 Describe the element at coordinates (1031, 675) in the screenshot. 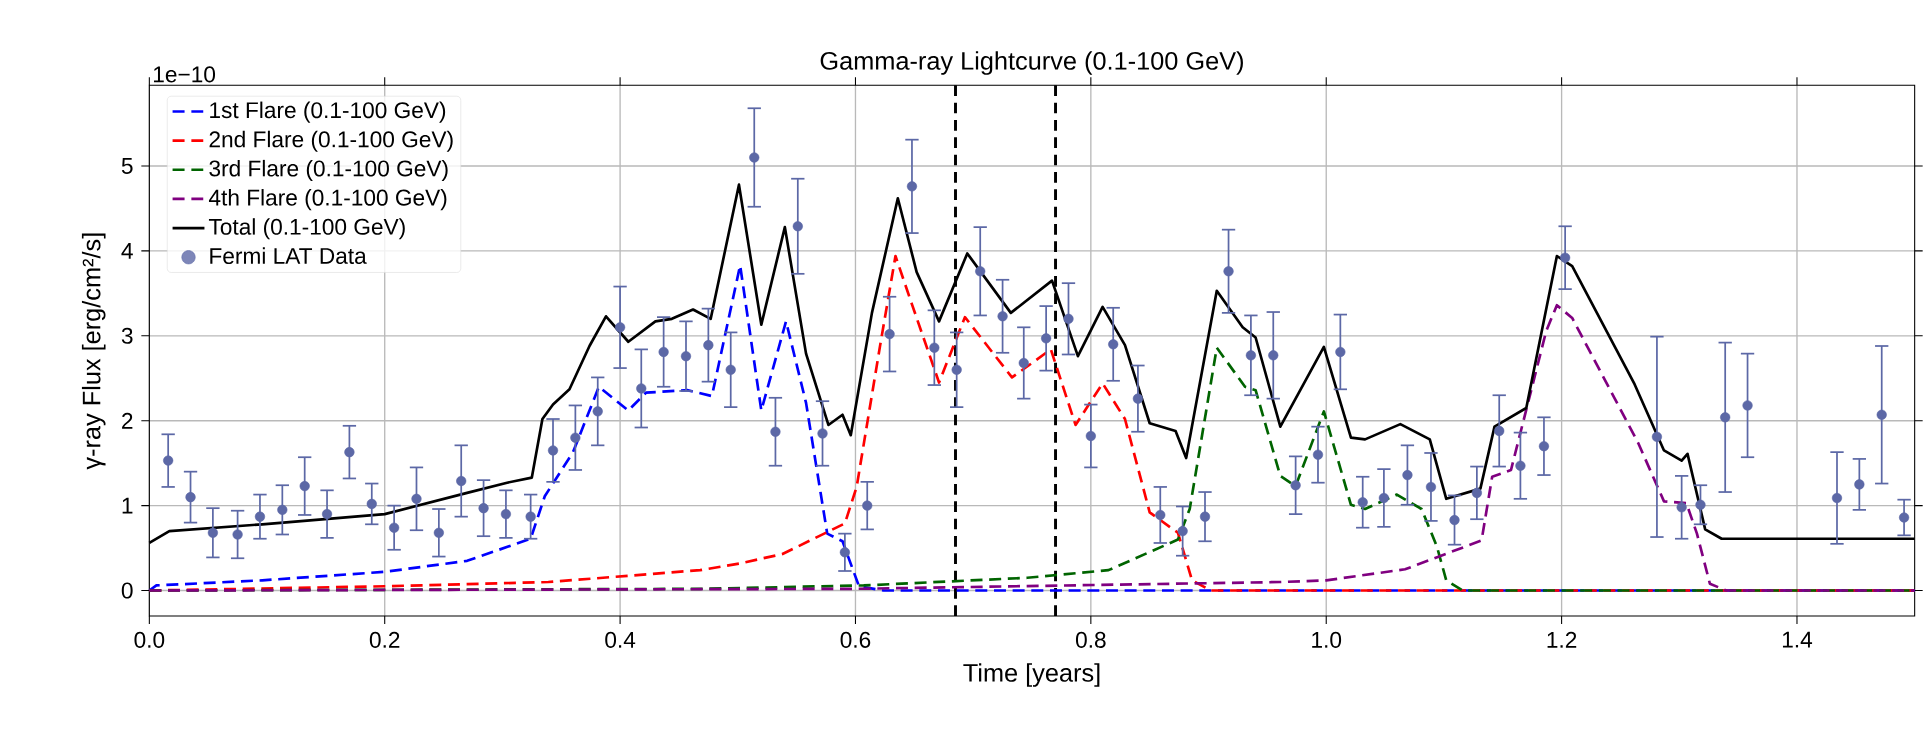

I see `x-axis-title: Time [years]` at that location.